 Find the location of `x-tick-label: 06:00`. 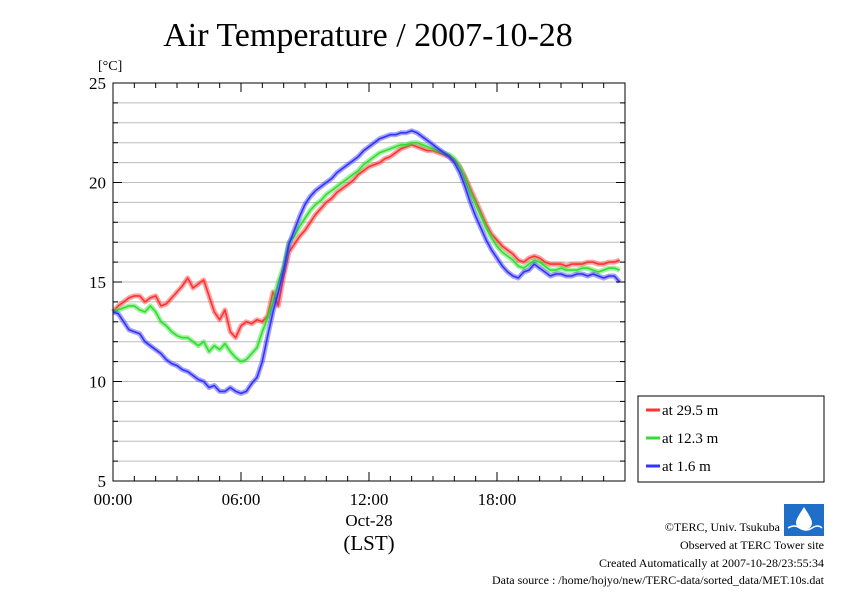

x-tick-label: 06:00 is located at coordinates (241, 499).